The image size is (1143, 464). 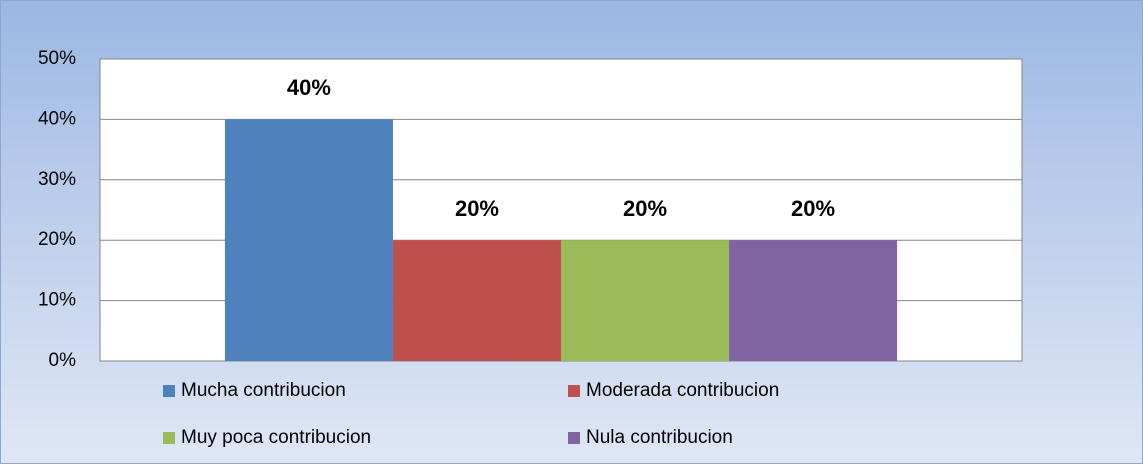 What do you see at coordinates (57, 239) in the screenshot?
I see `y-tick-label: 20%` at bounding box center [57, 239].